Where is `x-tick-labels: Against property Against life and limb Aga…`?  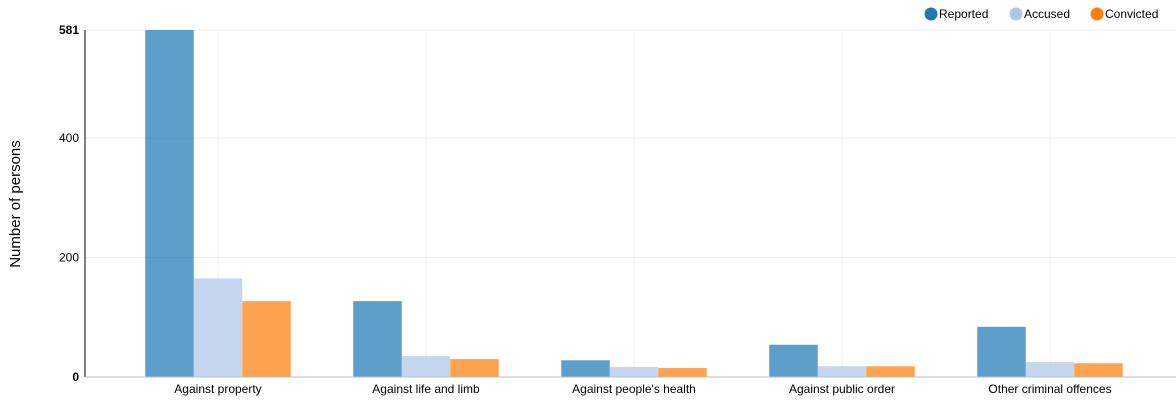 x-tick-labels: Against property Against life and limb Aga… is located at coordinates (642, 389).